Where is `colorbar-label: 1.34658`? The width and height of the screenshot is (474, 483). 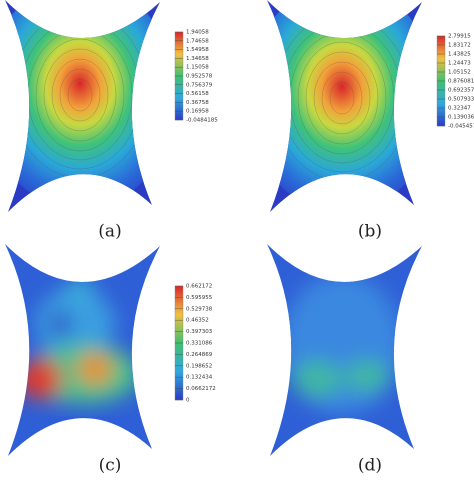 colorbar-label: 1.34658 is located at coordinates (197, 59).